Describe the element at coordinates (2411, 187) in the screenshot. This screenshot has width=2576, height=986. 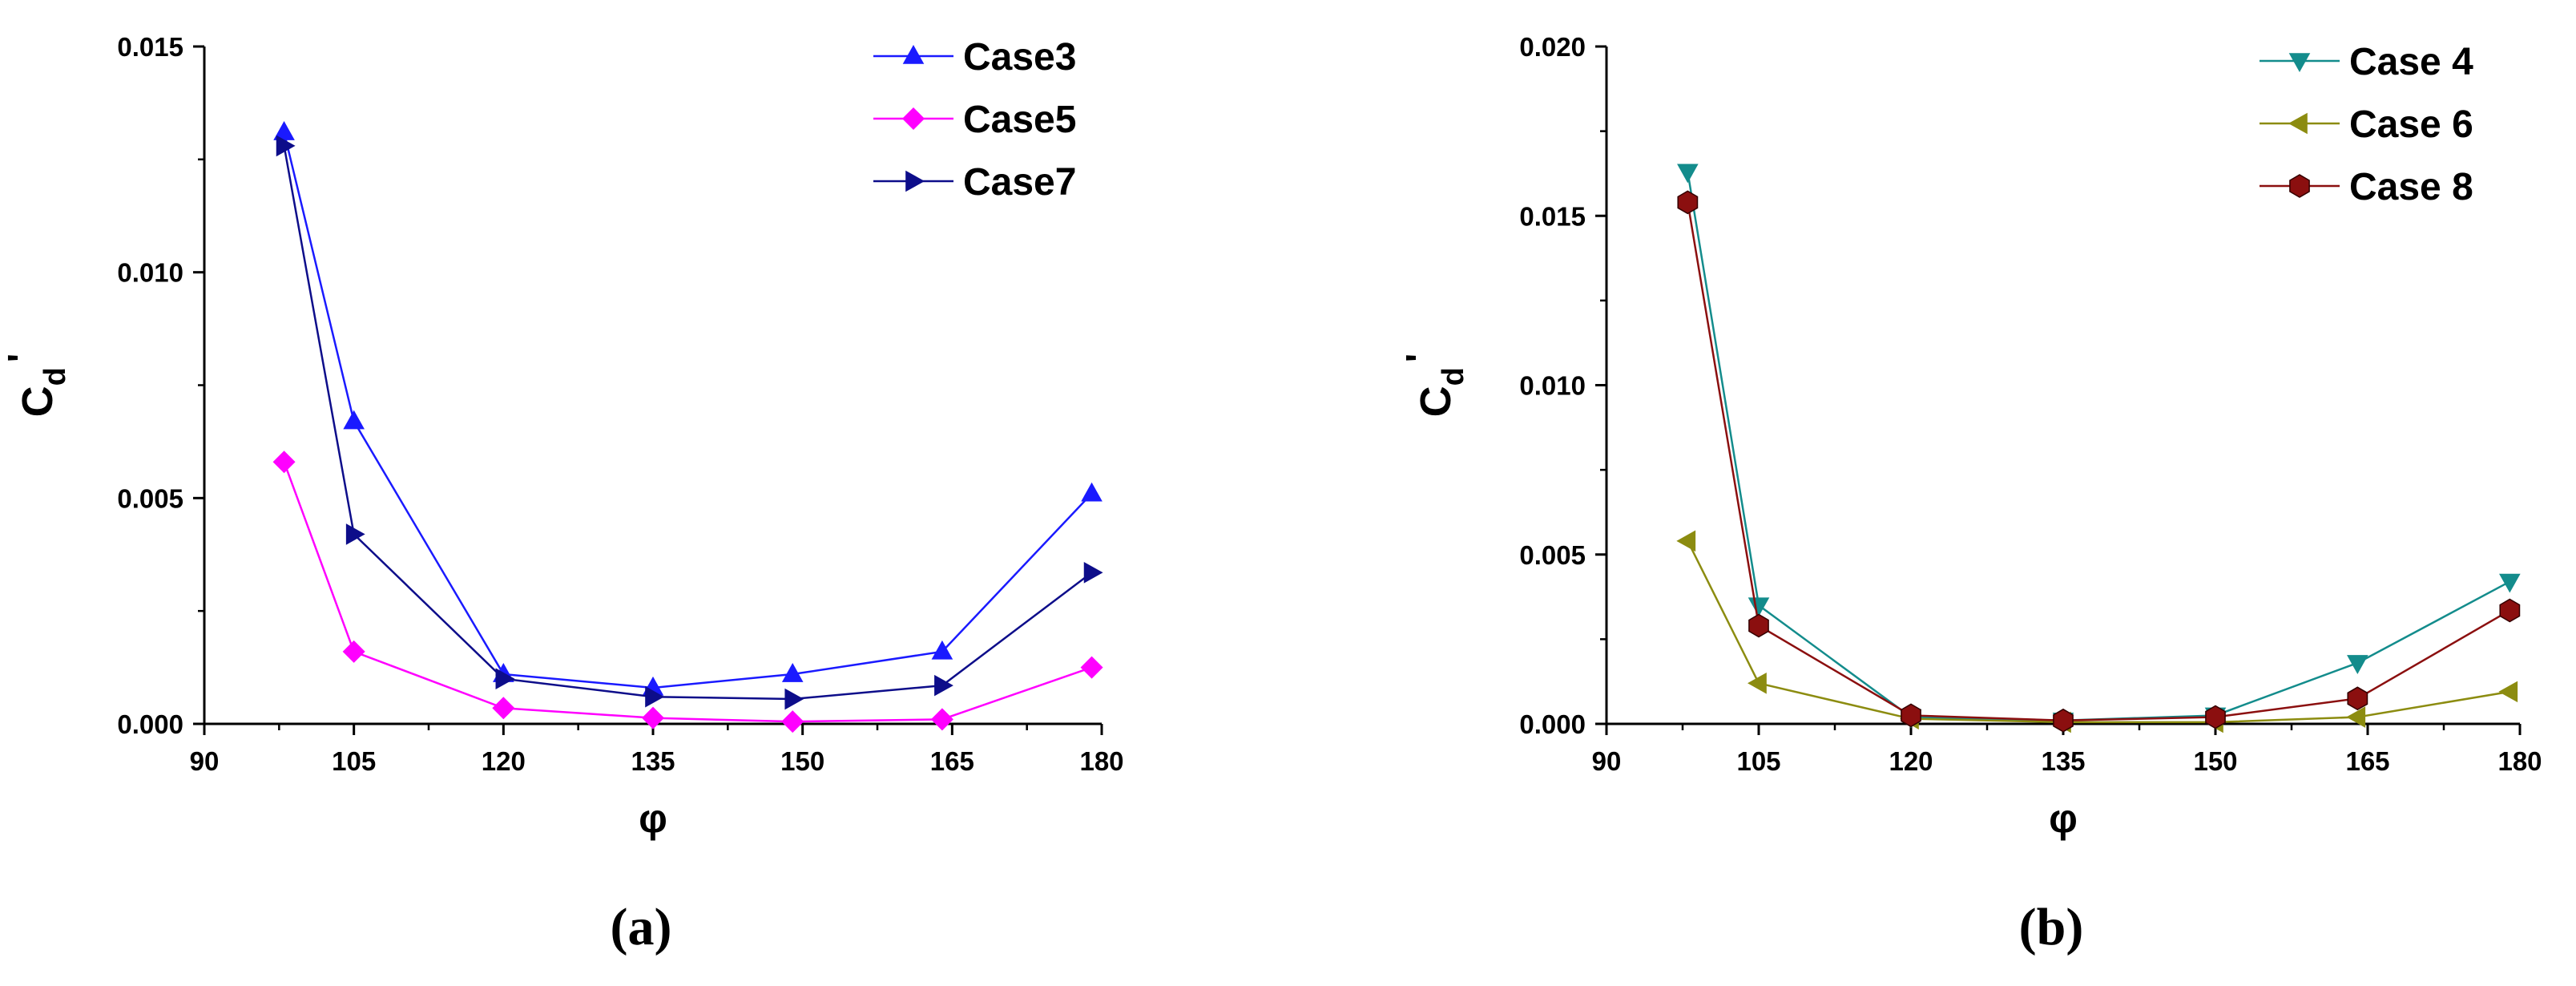
I see `legend-label: Case 8` at that location.